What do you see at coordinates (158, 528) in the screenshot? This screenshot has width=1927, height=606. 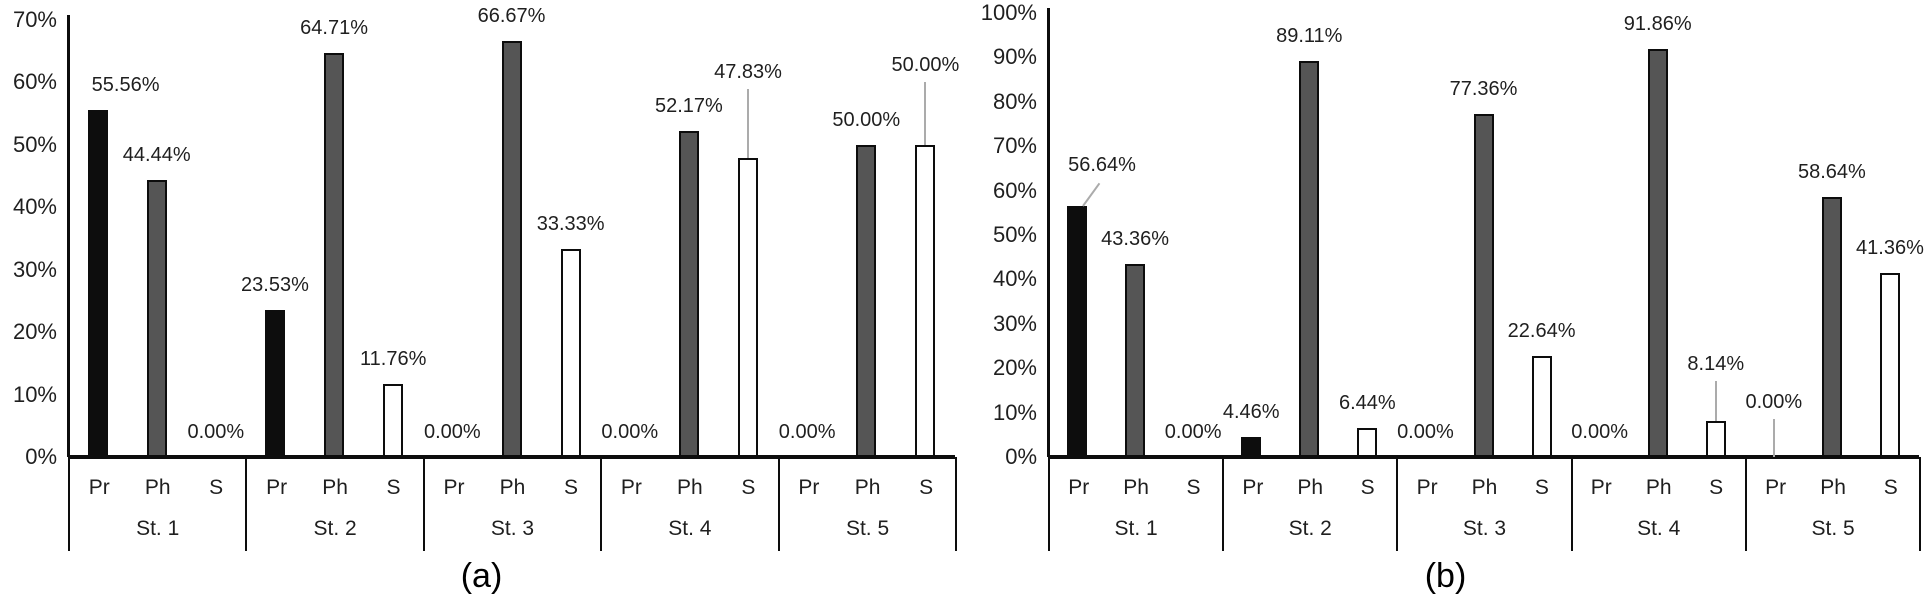 I see `group-label: St. 1` at bounding box center [158, 528].